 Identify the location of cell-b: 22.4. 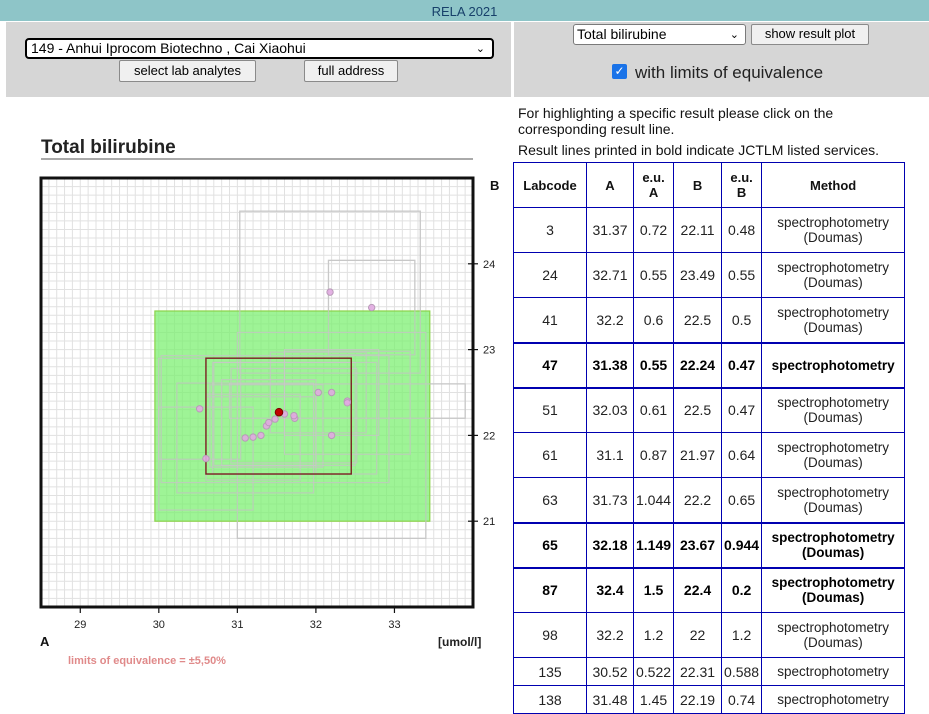
(698, 590).